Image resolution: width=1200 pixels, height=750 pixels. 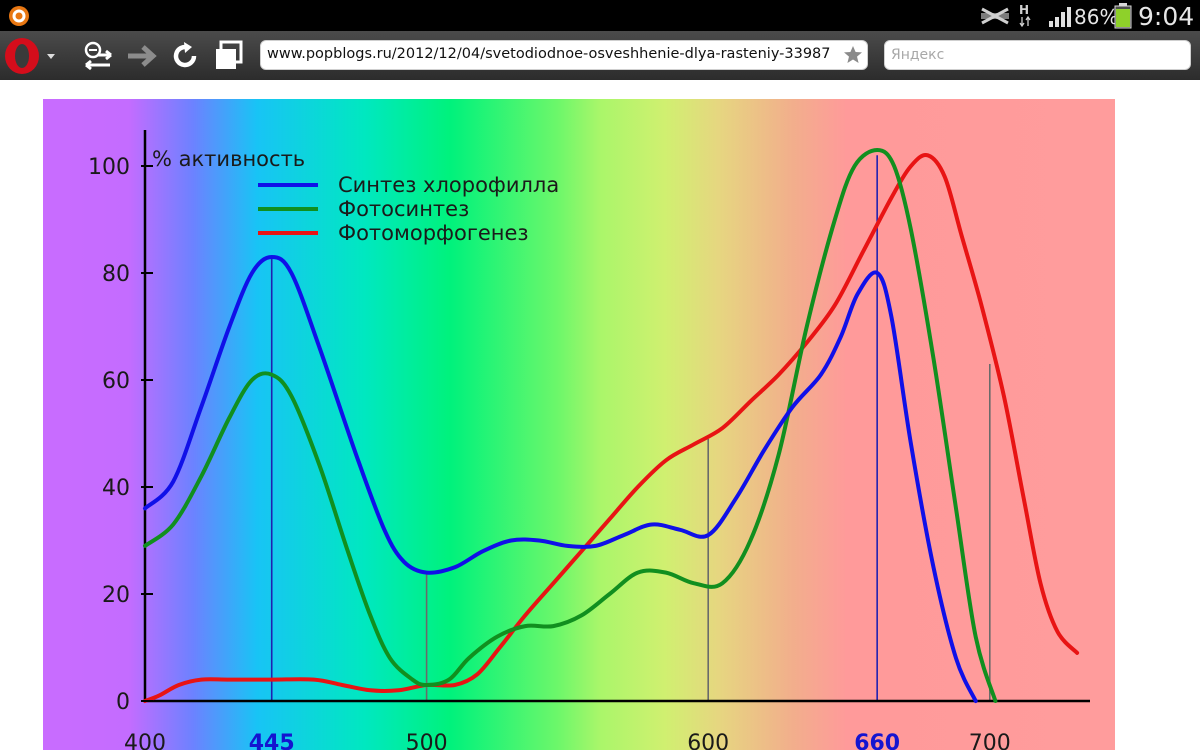 What do you see at coordinates (918, 55) in the screenshot?
I see `search-placeholder: Яндекс` at bounding box center [918, 55].